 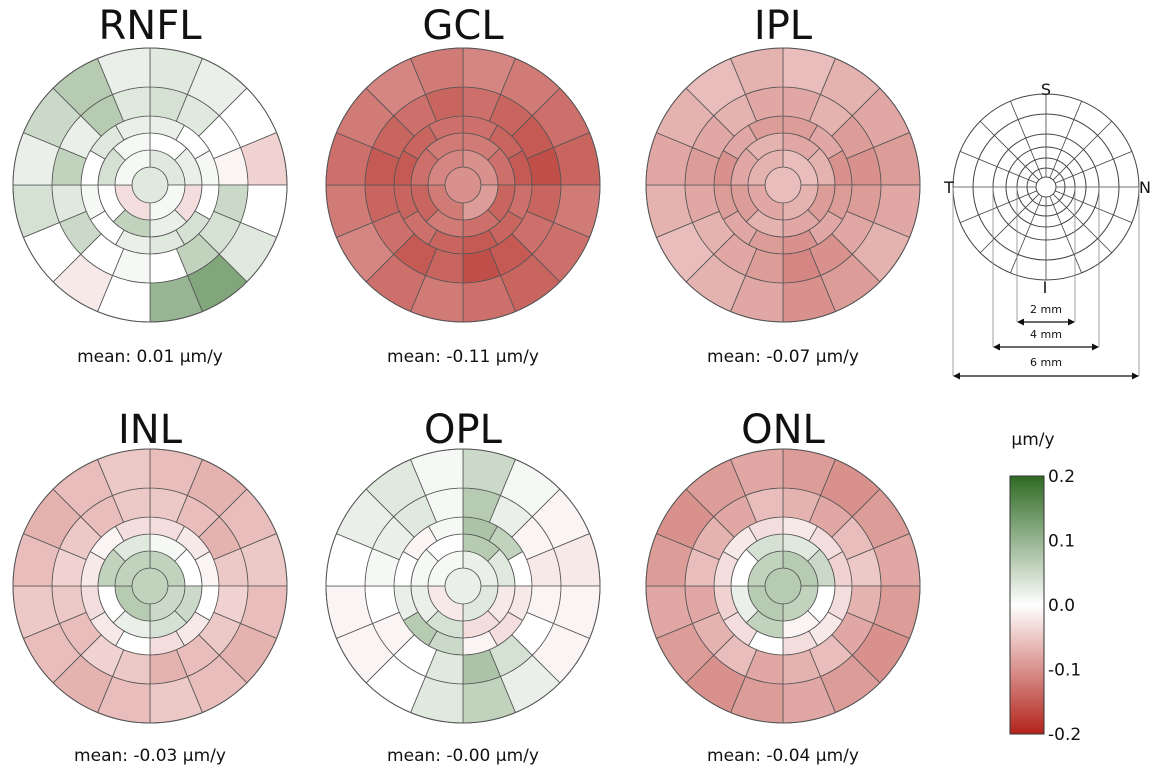 I want to click on title-gcl: GCL, so click(x=463, y=26).